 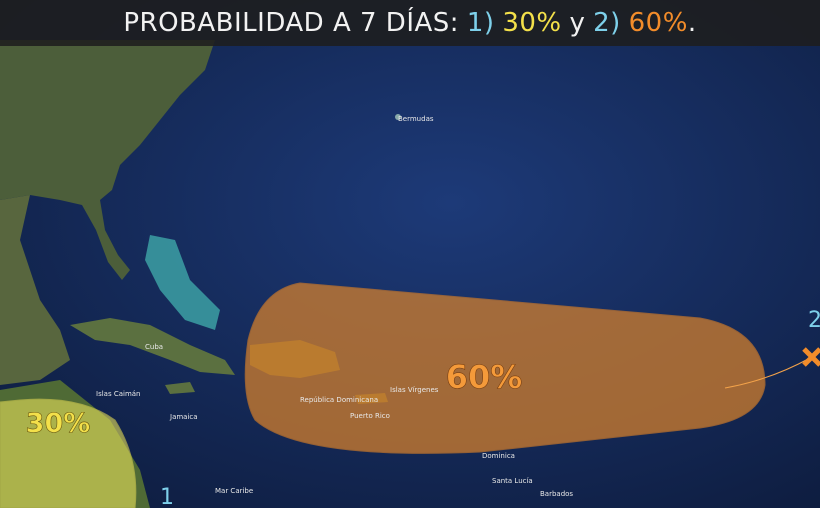 What do you see at coordinates (658, 23) in the screenshot?
I see `title-text: 60%` at bounding box center [658, 23].